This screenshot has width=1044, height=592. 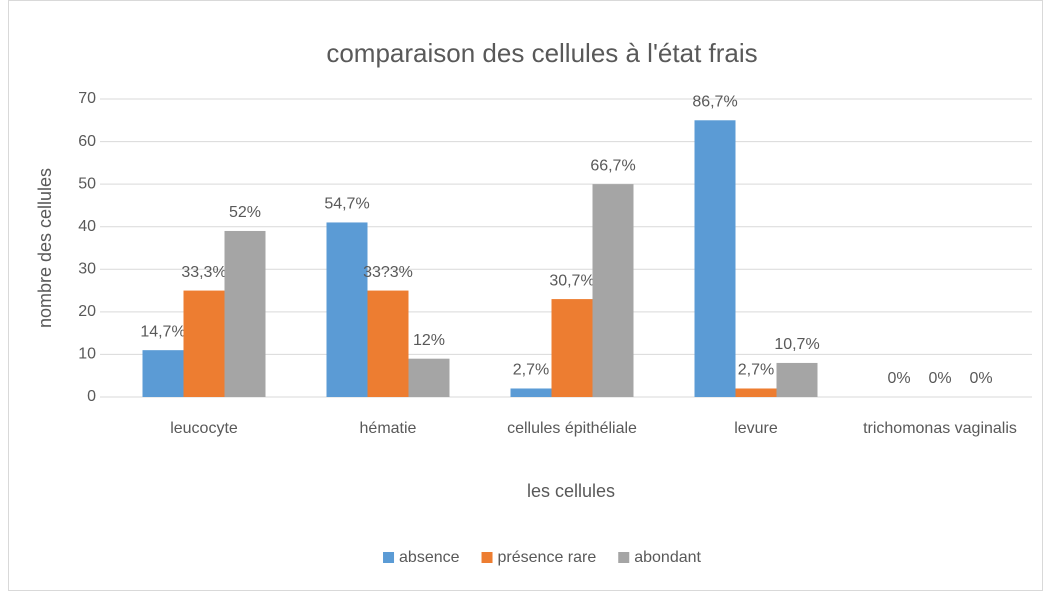 What do you see at coordinates (541, 53) in the screenshot?
I see `chart-title: comparaison des cellules à l'état frais` at bounding box center [541, 53].